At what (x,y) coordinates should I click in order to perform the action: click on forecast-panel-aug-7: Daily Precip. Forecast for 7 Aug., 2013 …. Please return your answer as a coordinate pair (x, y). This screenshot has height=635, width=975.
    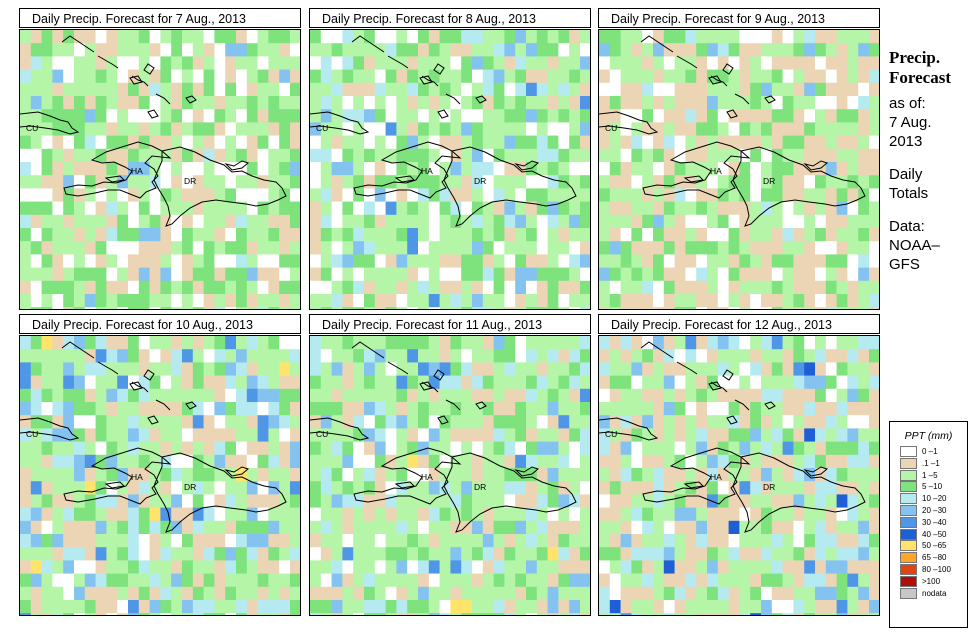
    Looking at the image, I should click on (160, 159).